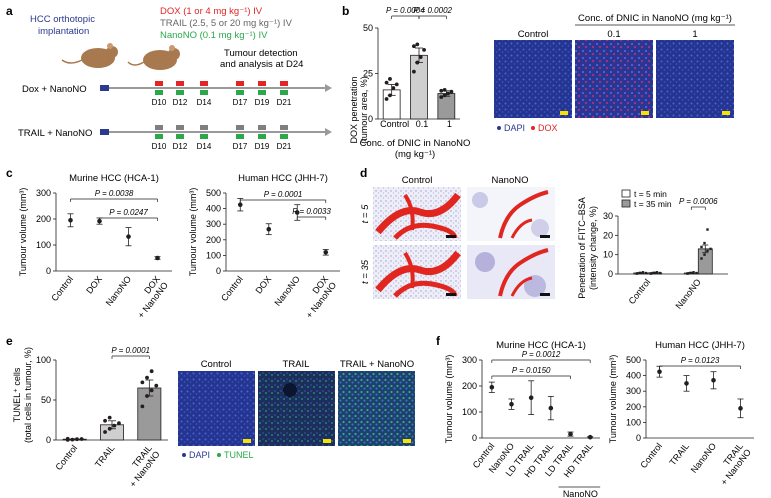 The image size is (771, 498). Describe the element at coordinates (593, 248) in the screenshot. I see `d-ylabel-line2: (intensity change, %)` at that location.